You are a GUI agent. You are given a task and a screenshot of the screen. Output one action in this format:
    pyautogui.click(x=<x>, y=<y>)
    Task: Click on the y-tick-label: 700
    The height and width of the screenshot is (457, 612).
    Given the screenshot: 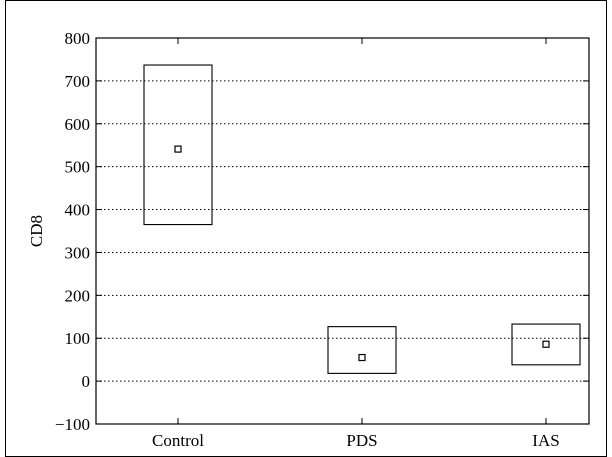 What is the action you would take?
    pyautogui.click(x=78, y=81)
    